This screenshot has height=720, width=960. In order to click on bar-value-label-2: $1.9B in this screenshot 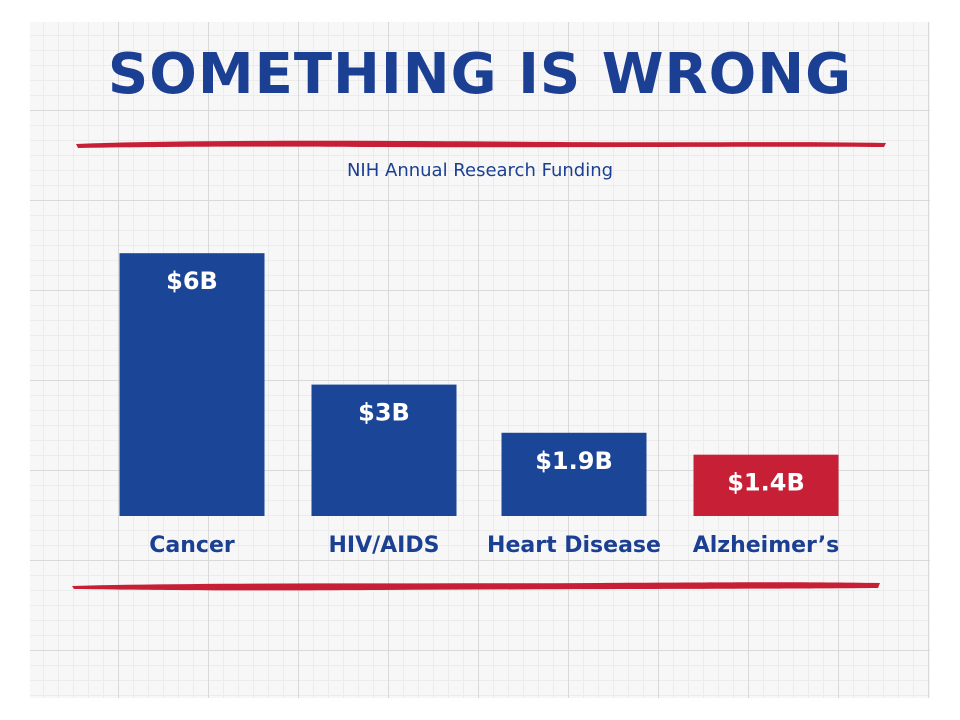, I will do `click(574, 461)`.